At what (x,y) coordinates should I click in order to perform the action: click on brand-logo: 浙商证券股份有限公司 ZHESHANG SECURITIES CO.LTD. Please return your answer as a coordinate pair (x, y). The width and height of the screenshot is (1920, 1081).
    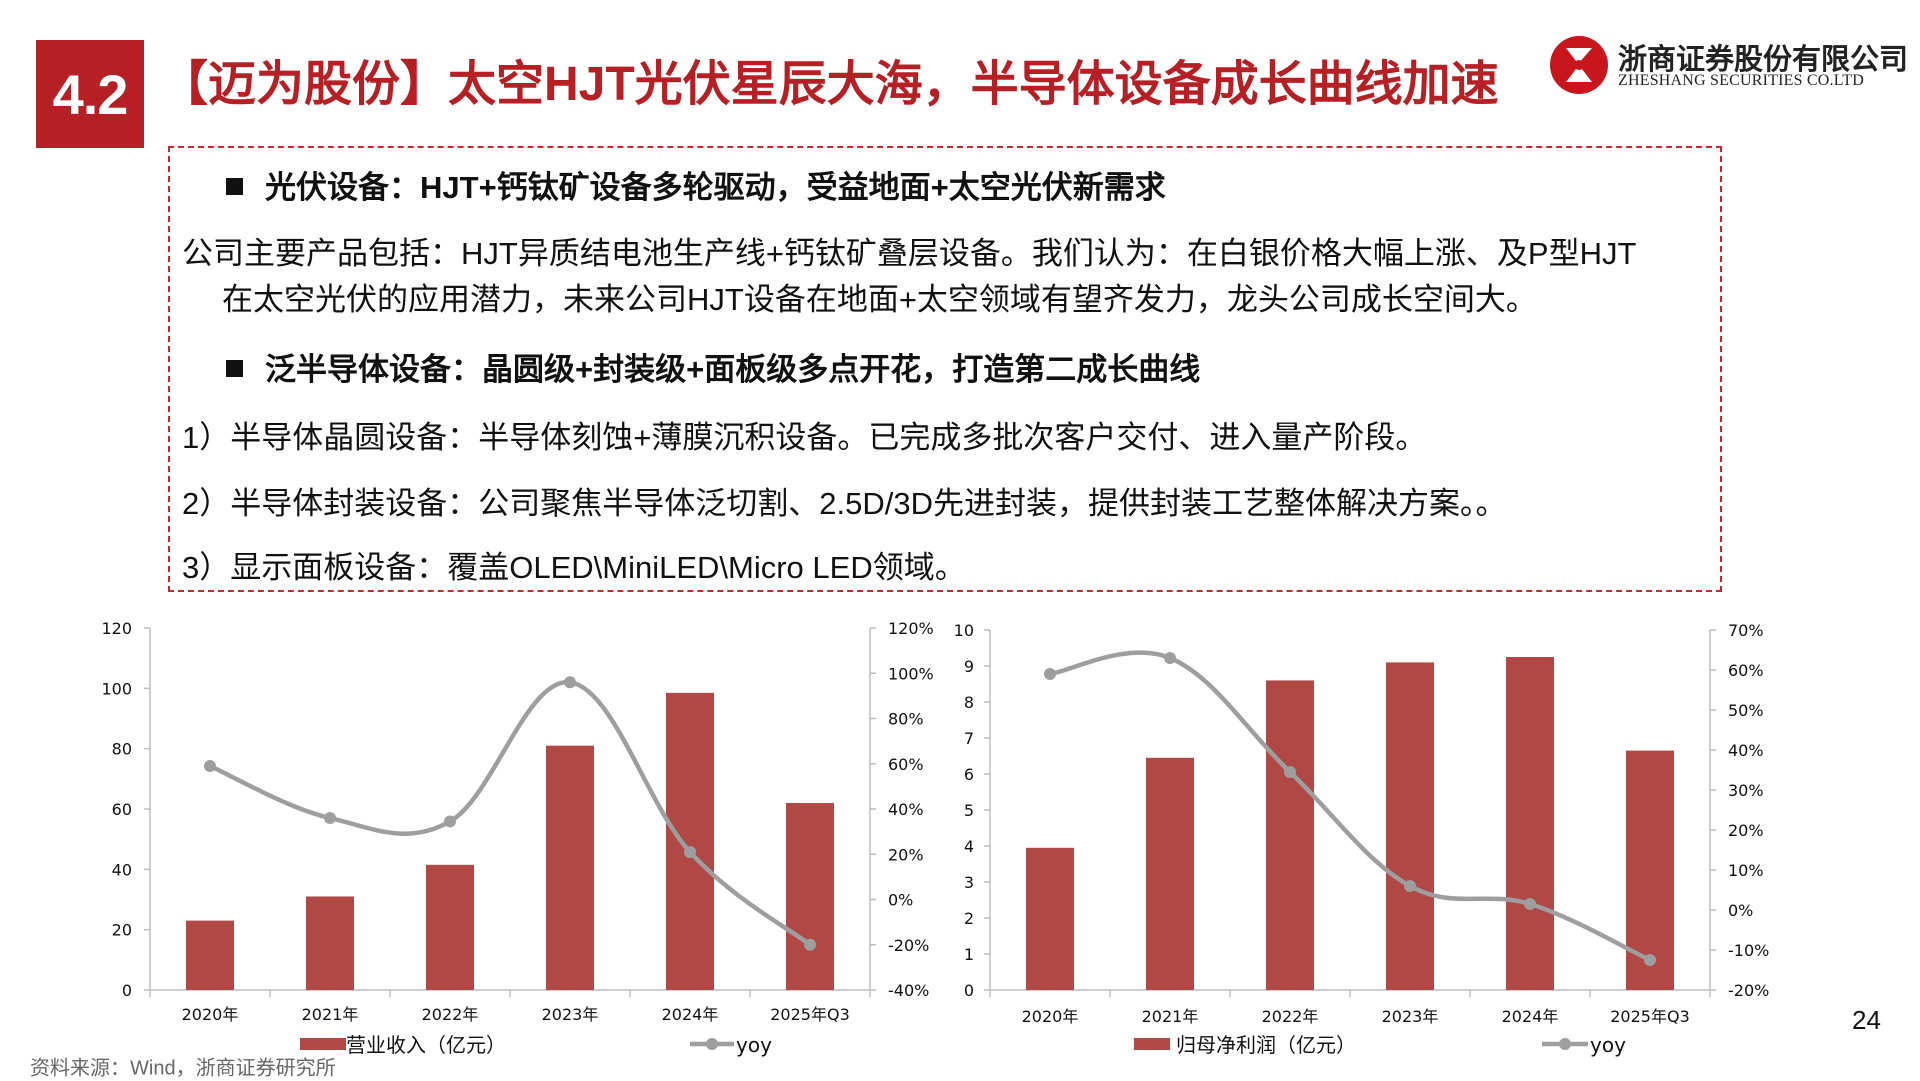
    Looking at the image, I should click on (1728, 65).